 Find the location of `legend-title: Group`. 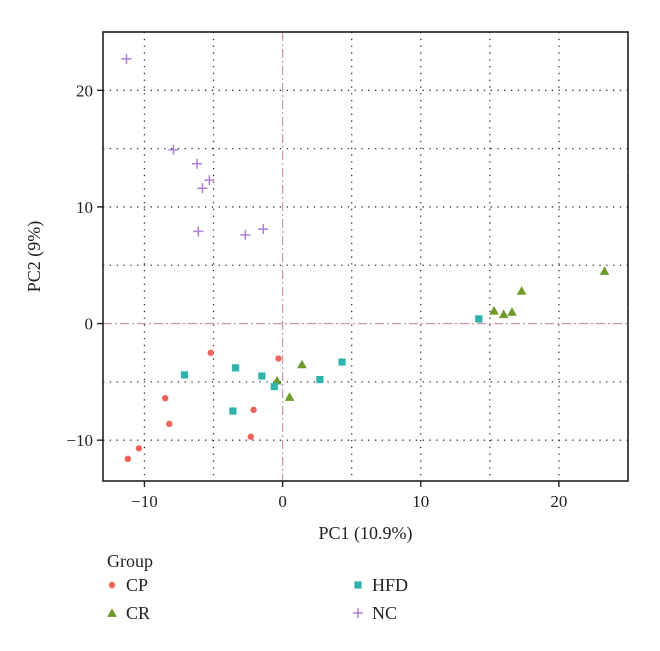

legend-title: Group is located at coordinates (130, 561).